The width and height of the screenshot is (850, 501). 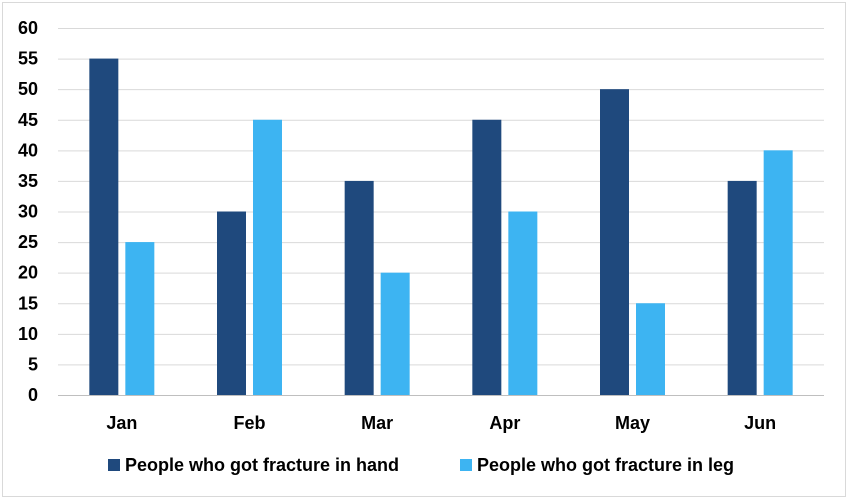 I want to click on y-tick-label: 20, so click(x=28, y=273).